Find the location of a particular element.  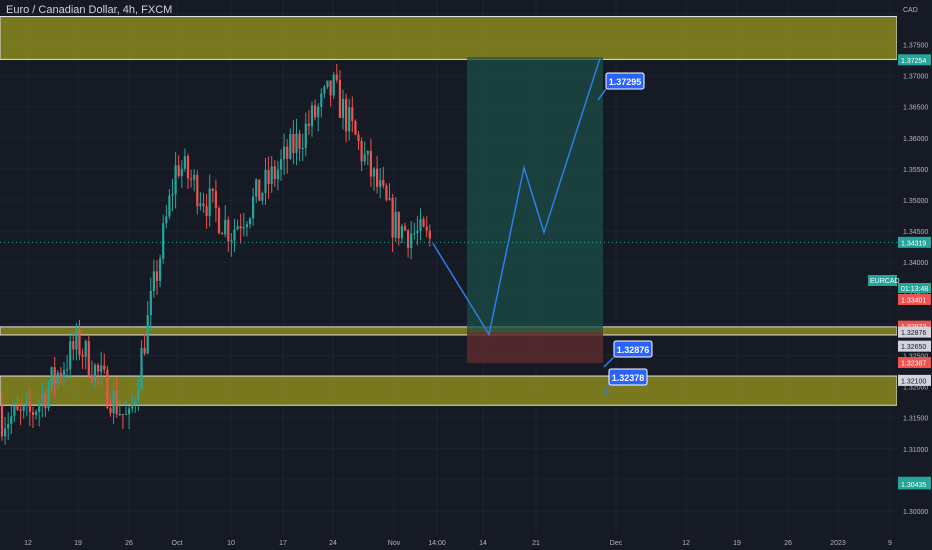

axis-price-text: 1.32100 is located at coordinates (913, 381).